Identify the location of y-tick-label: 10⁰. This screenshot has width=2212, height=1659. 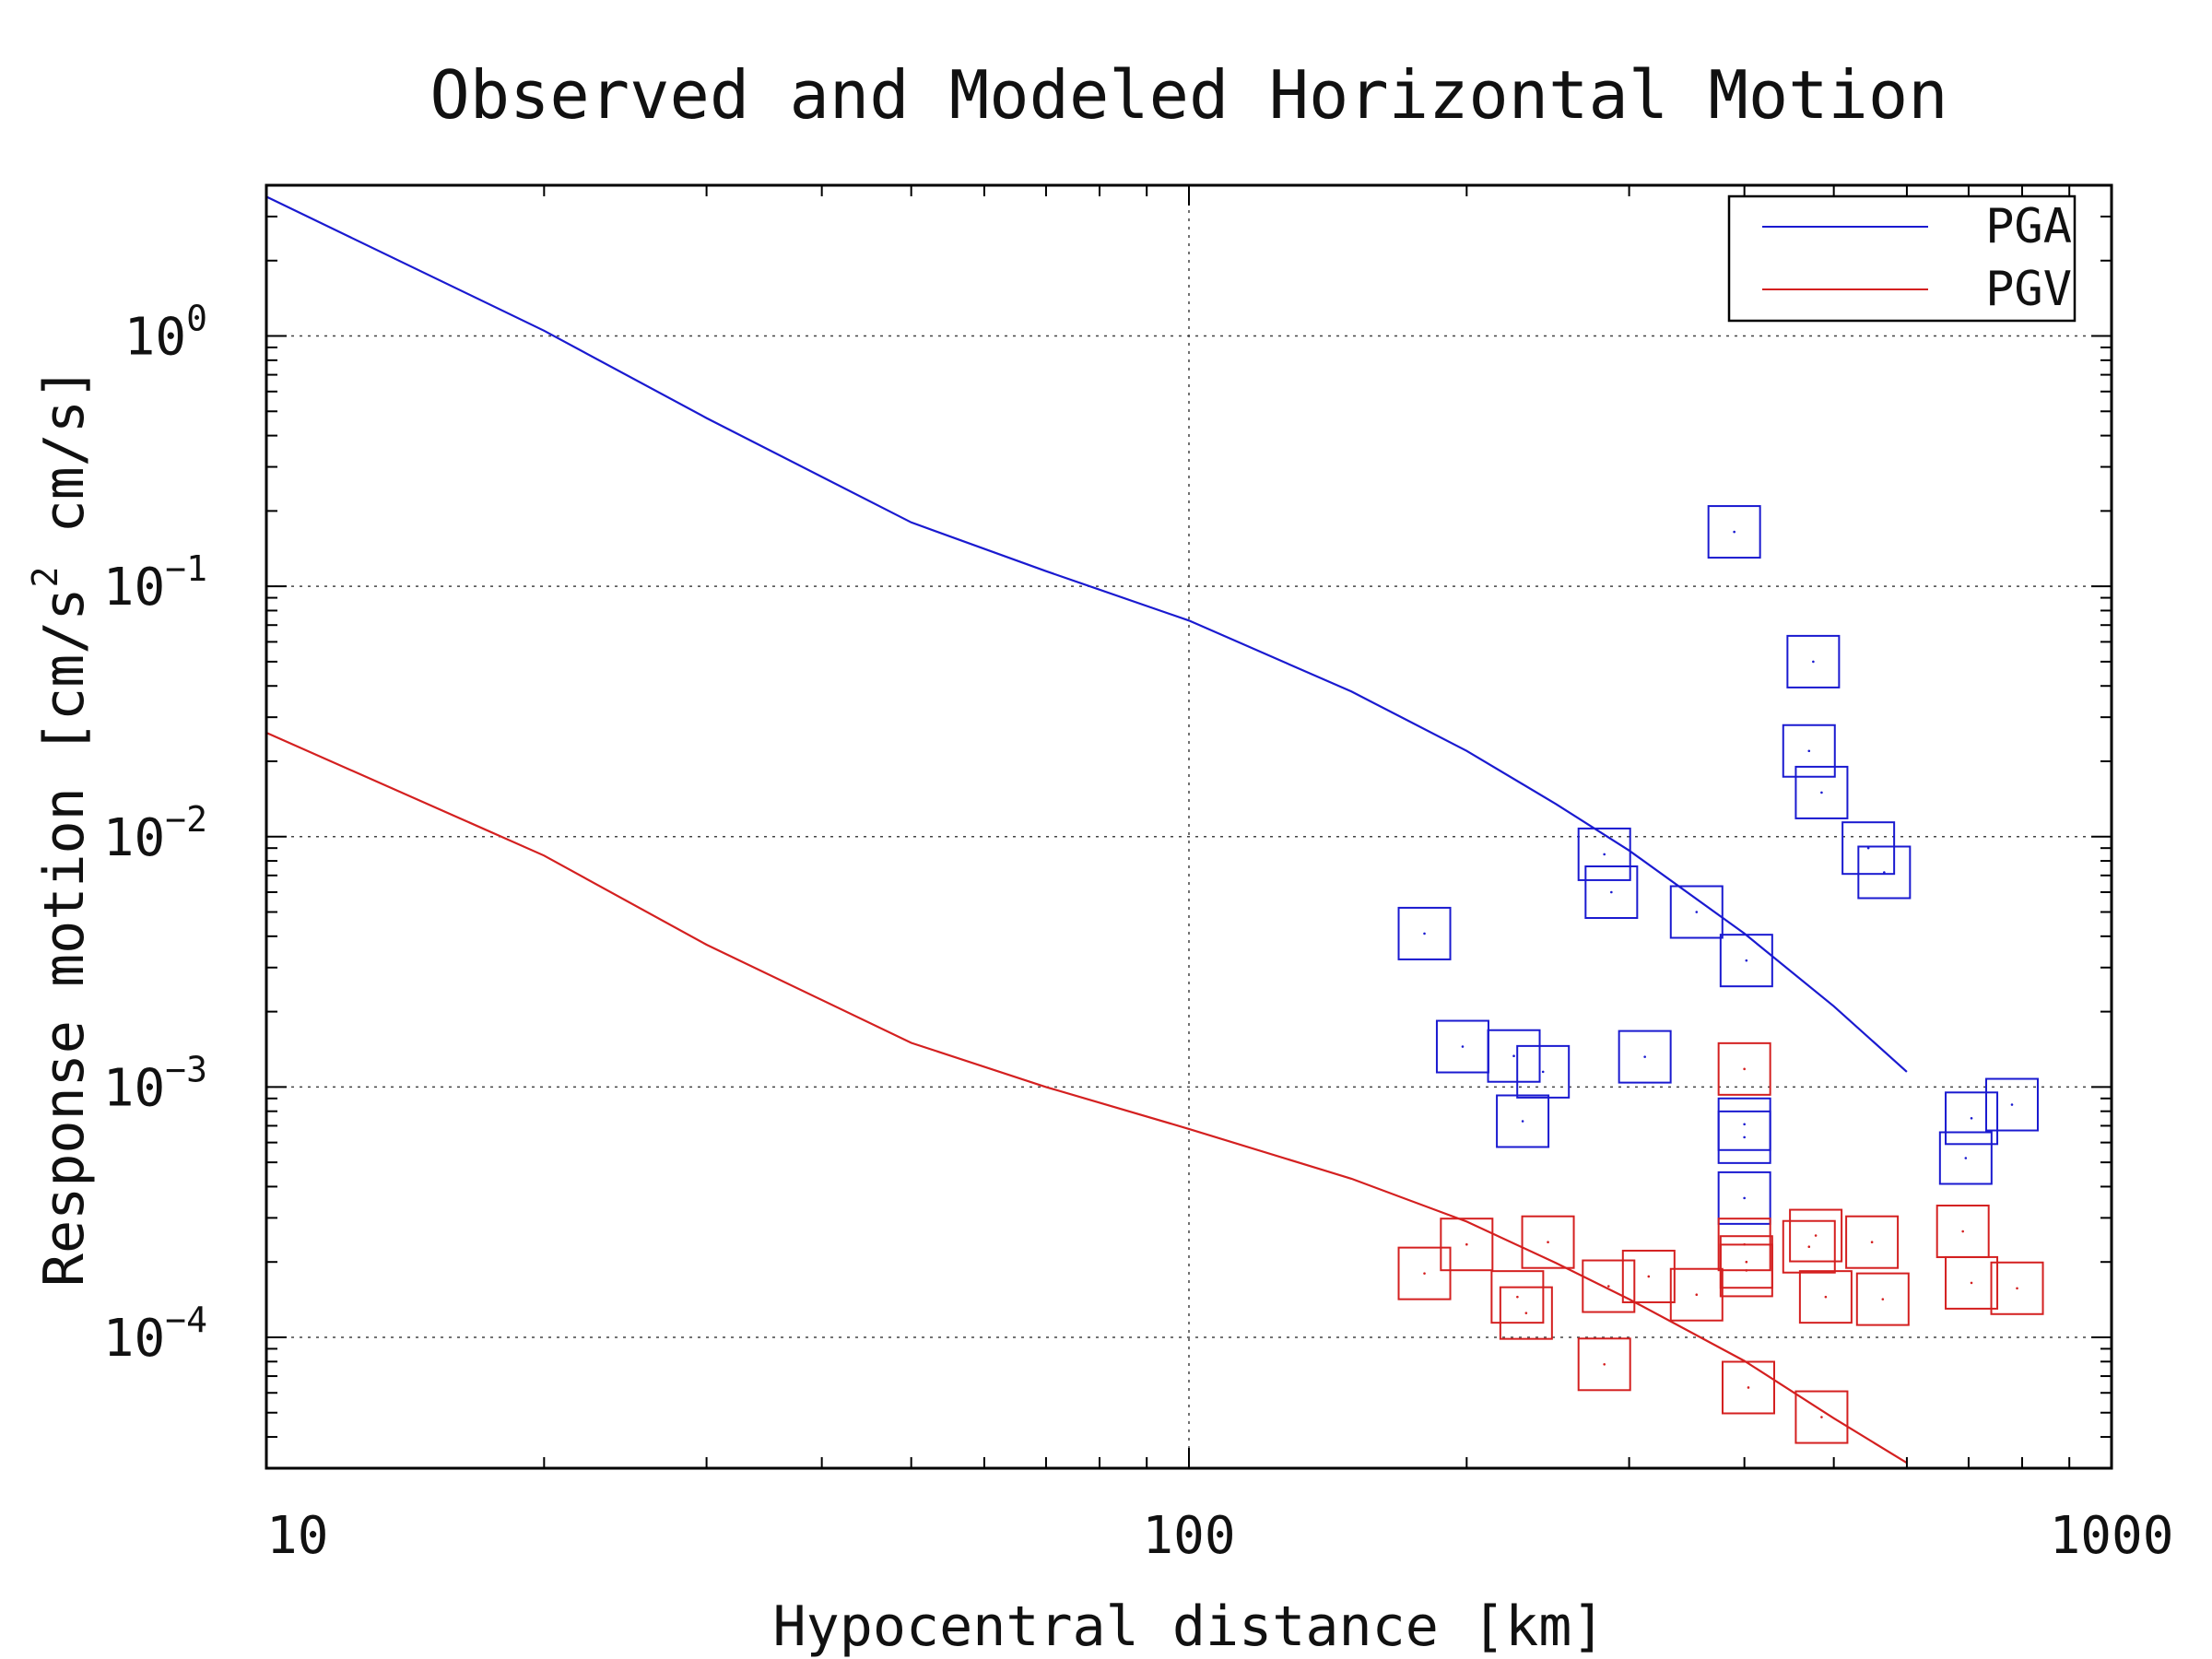
(165, 333).